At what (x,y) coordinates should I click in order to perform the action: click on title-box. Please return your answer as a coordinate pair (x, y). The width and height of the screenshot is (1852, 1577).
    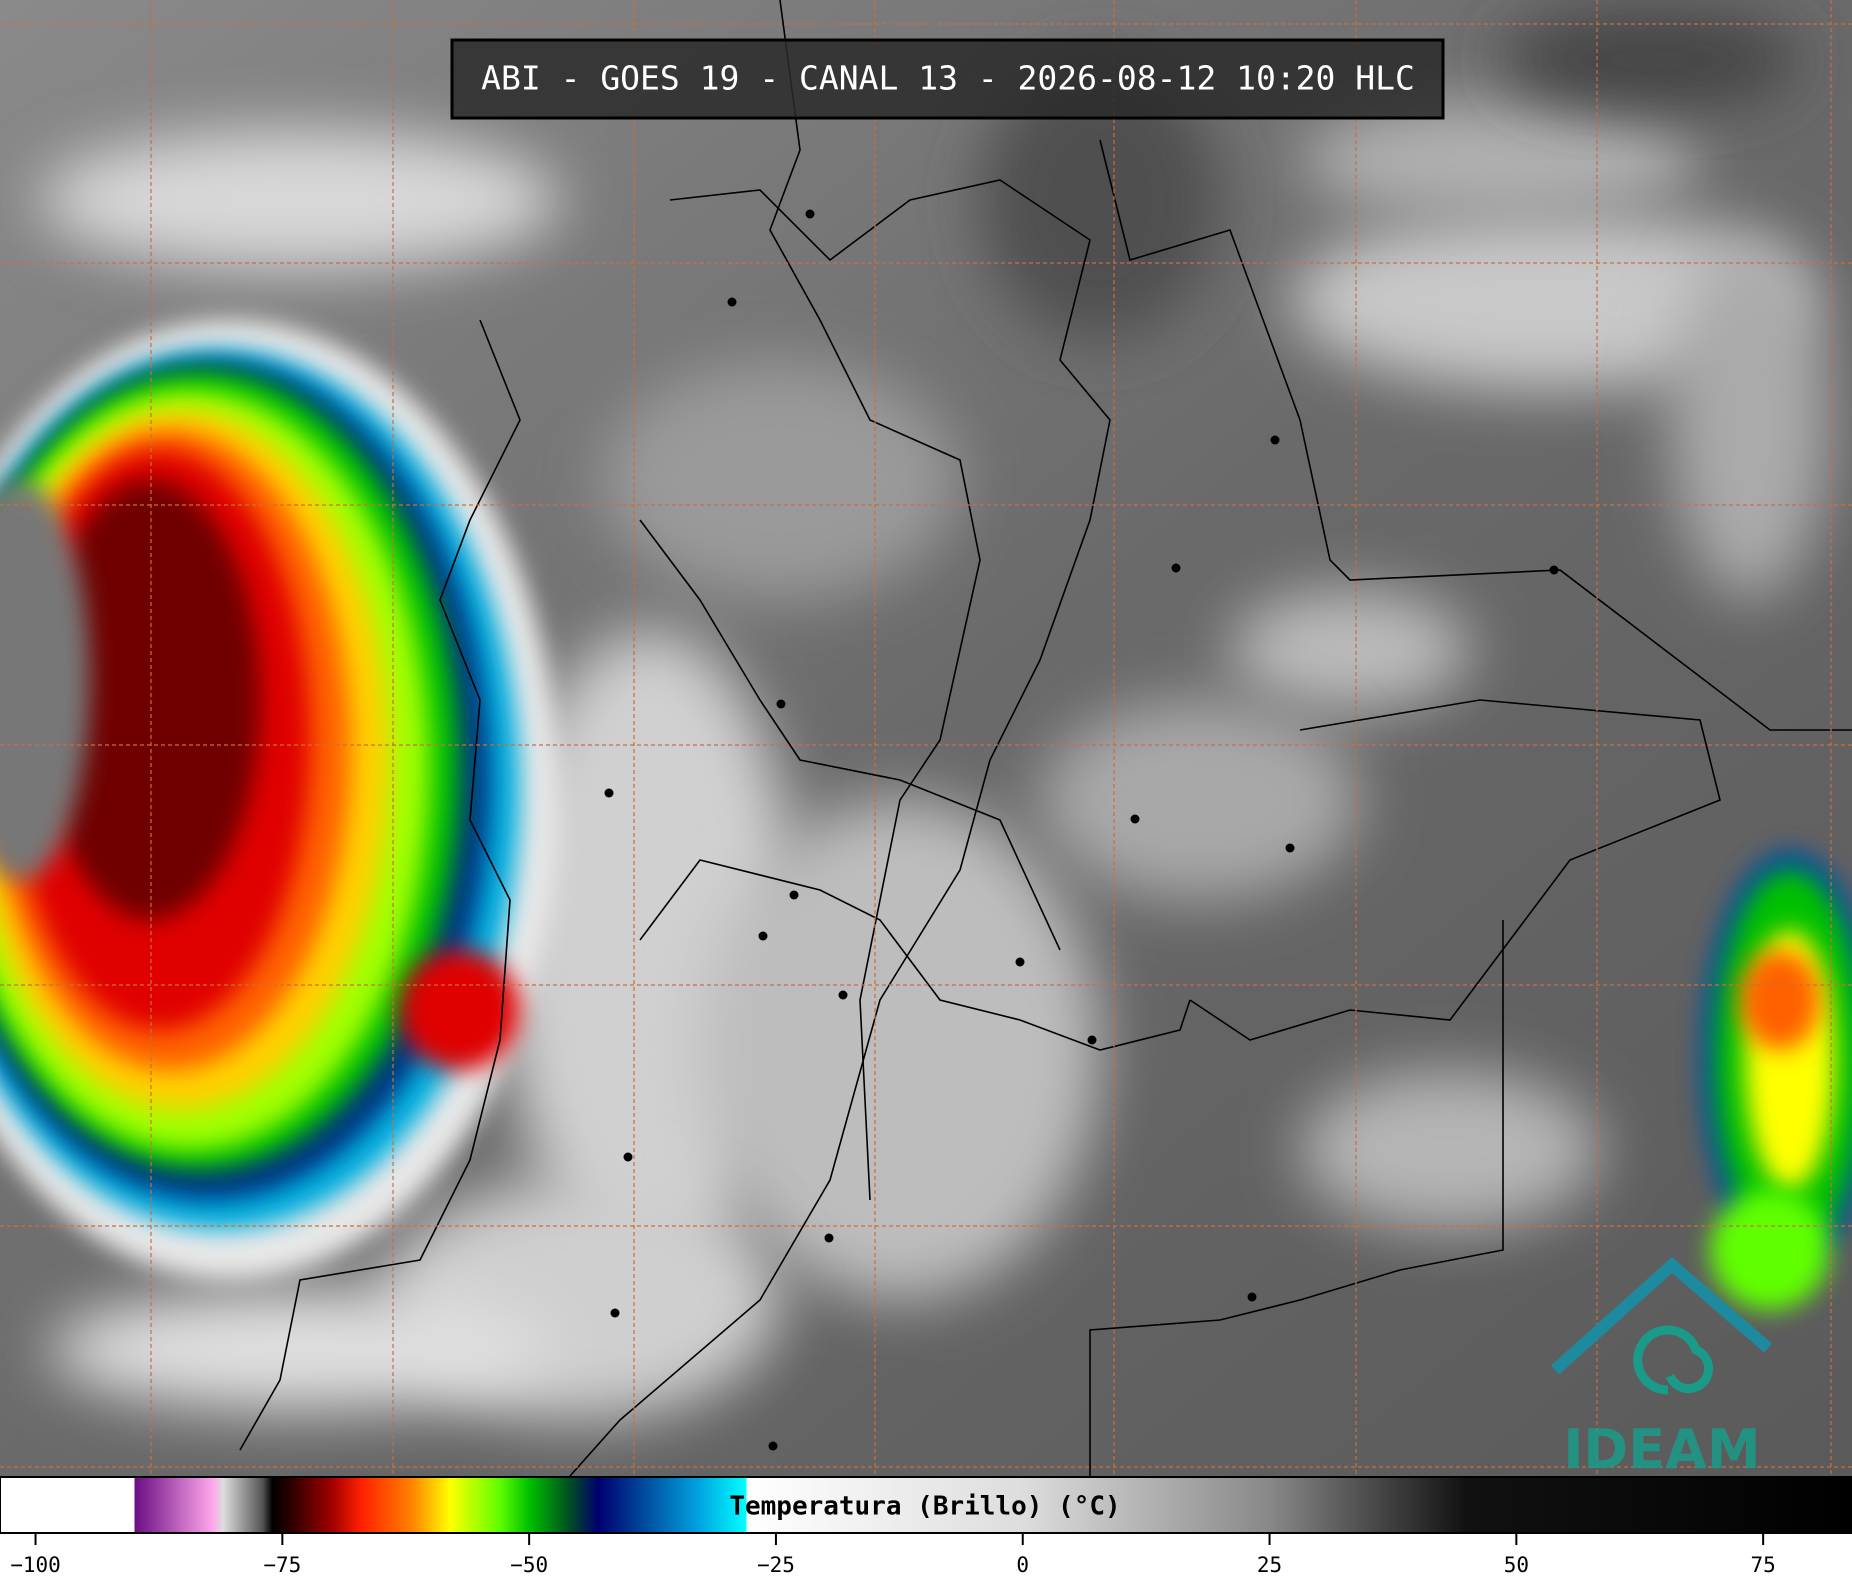
    Looking at the image, I should click on (947, 79).